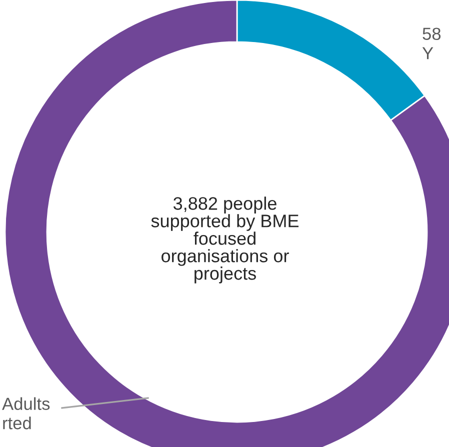  What do you see at coordinates (224, 240) in the screenshot?
I see `text: 3,882 people supported by BME focused organisations or projects` at bounding box center [224, 240].